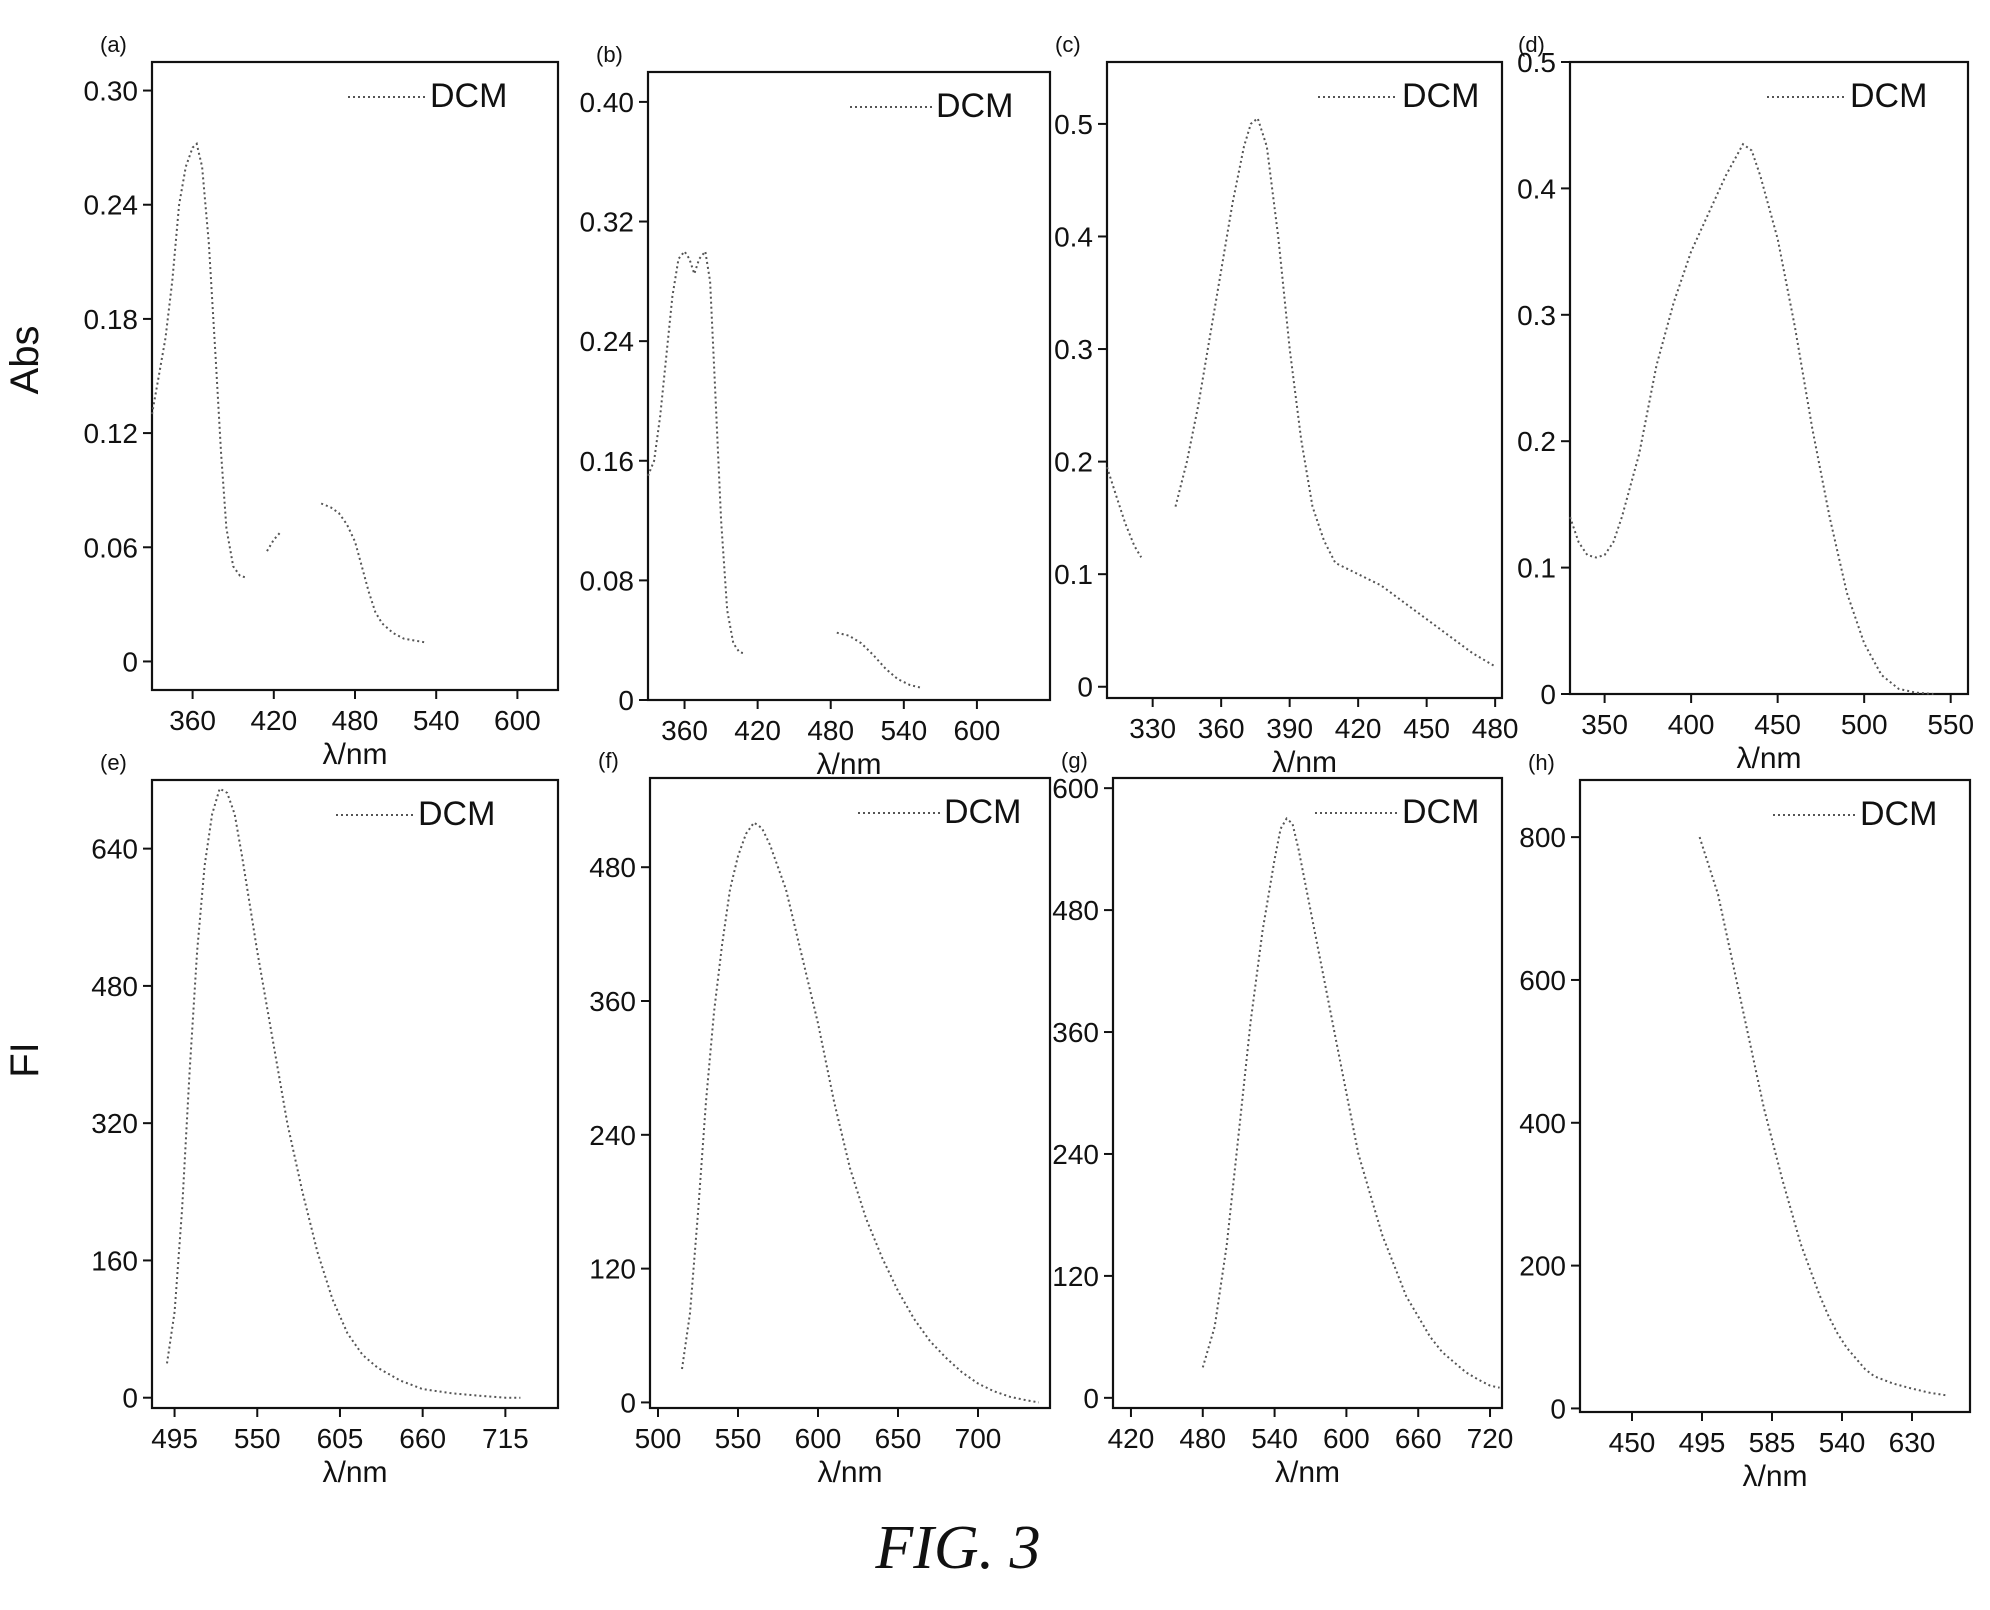 The height and width of the screenshot is (1610, 1990). I want to click on x-tick-label: 390, so click(1289, 728).